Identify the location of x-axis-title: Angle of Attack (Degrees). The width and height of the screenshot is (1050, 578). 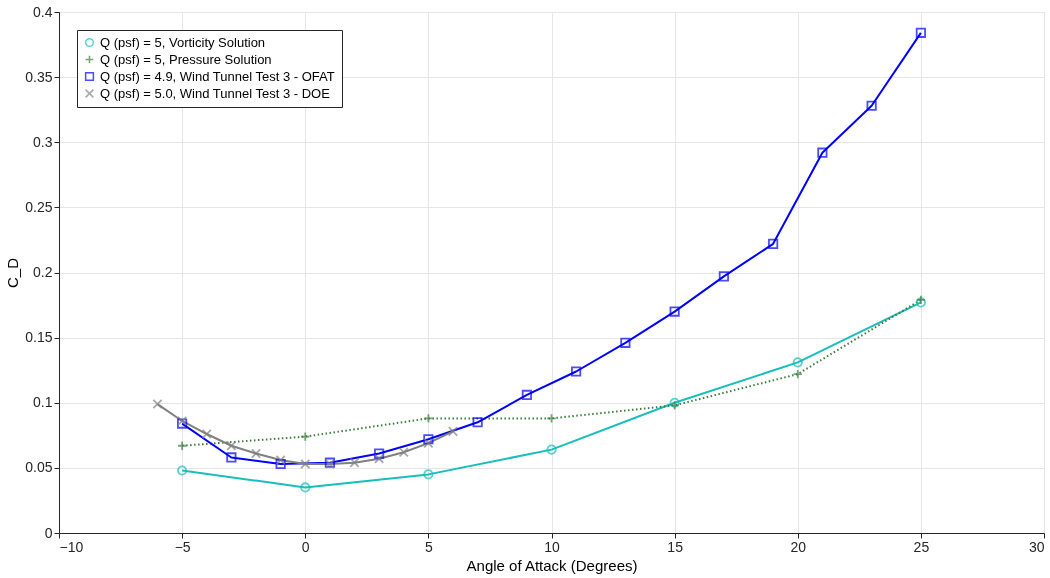
(552, 565).